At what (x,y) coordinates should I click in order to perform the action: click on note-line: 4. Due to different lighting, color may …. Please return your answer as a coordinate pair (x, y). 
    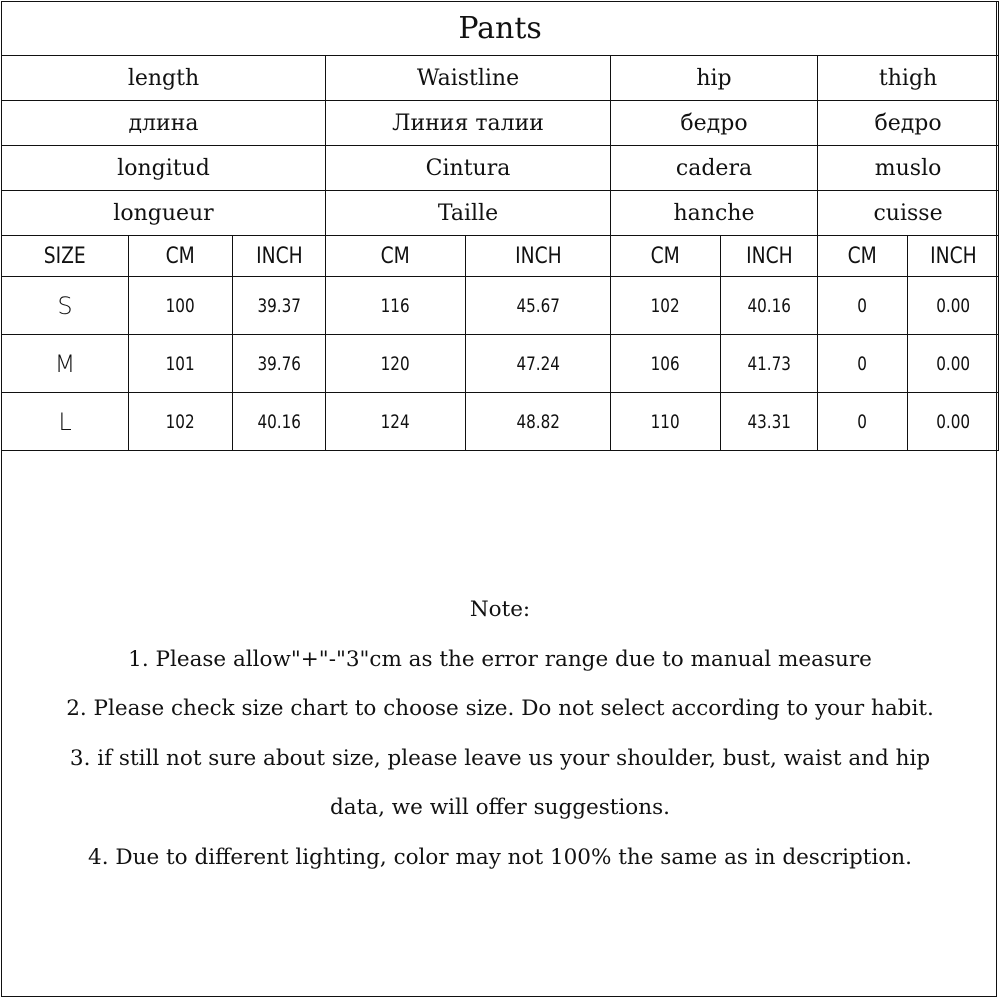
    Looking at the image, I should click on (500, 857).